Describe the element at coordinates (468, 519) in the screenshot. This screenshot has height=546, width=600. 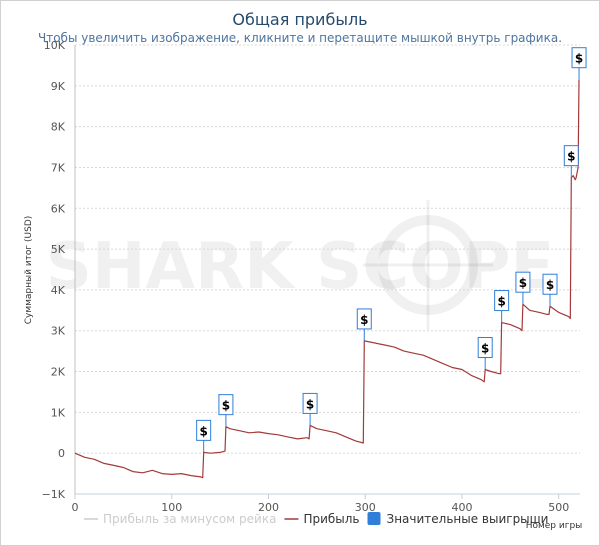
I see `legend-label: Значительные выигрыши` at that location.